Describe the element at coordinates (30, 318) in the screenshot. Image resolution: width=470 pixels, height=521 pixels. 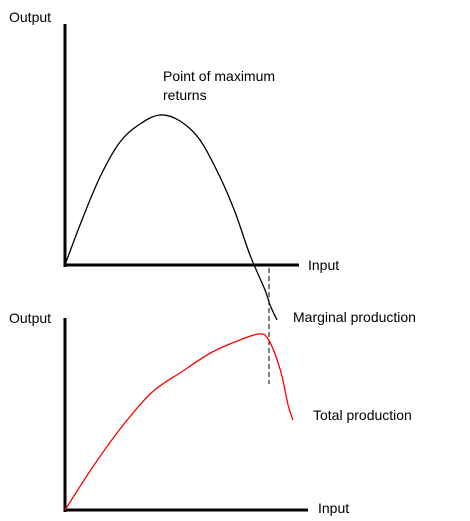
I see `bottom-chart-y-axis-label: Output` at that location.